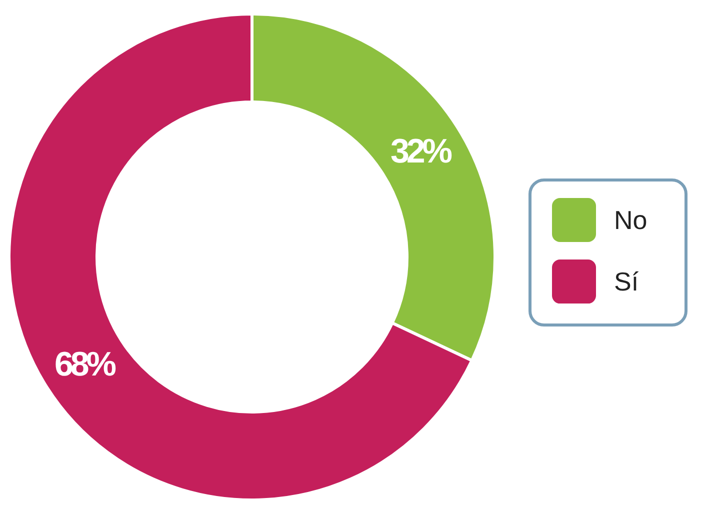 This screenshot has width=715, height=528. Describe the element at coordinates (631, 220) in the screenshot. I see `legend-label: No` at that location.